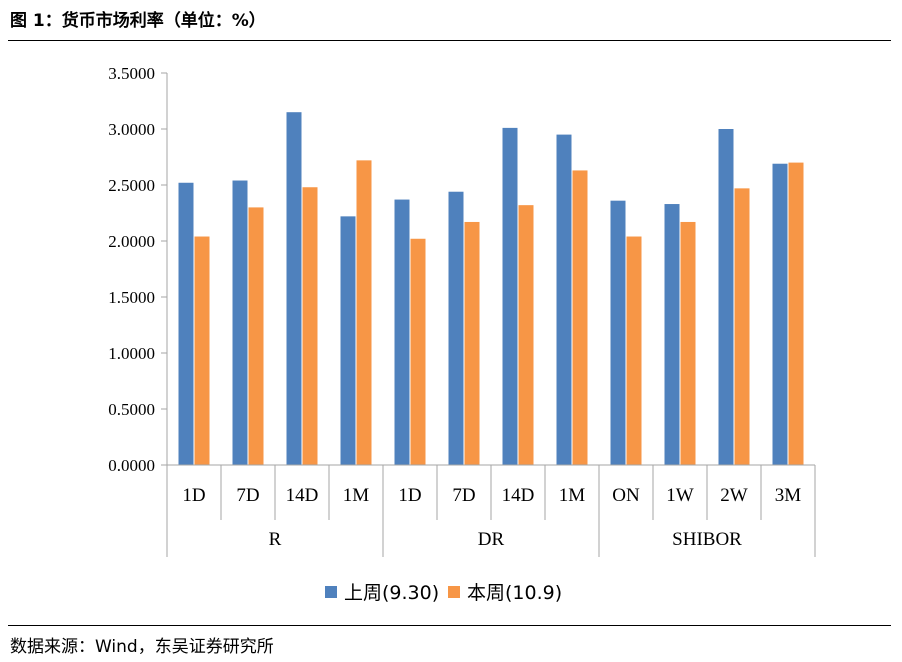 Image resolution: width=902 pixels, height=662 pixels. I want to click on x-tick-label: 1W, so click(680, 495).